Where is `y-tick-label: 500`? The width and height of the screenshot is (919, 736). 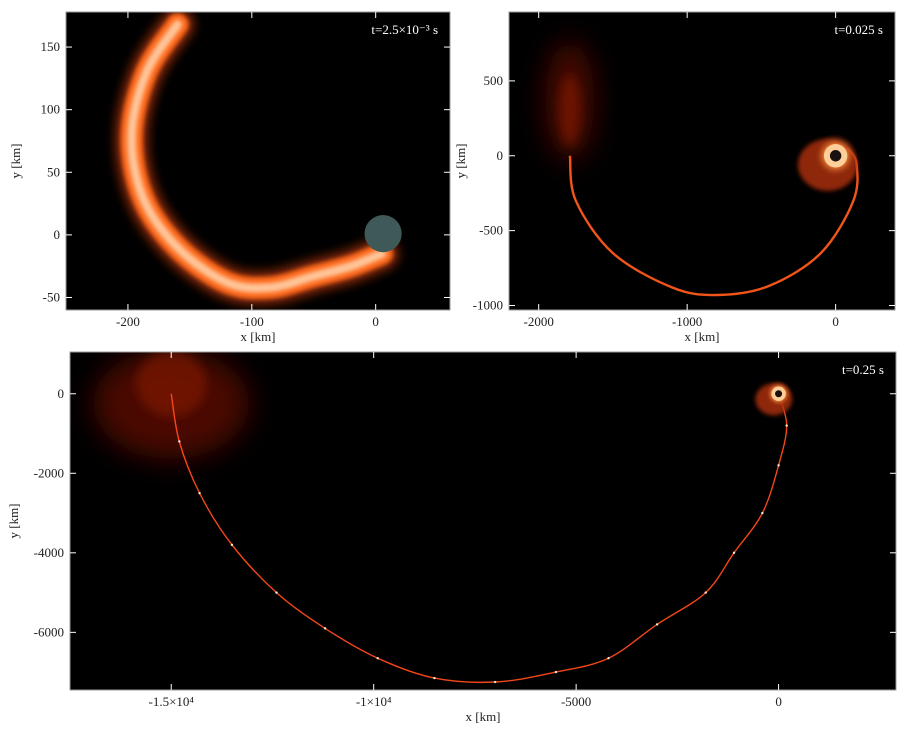
y-tick-label: 500 is located at coordinates (494, 80).